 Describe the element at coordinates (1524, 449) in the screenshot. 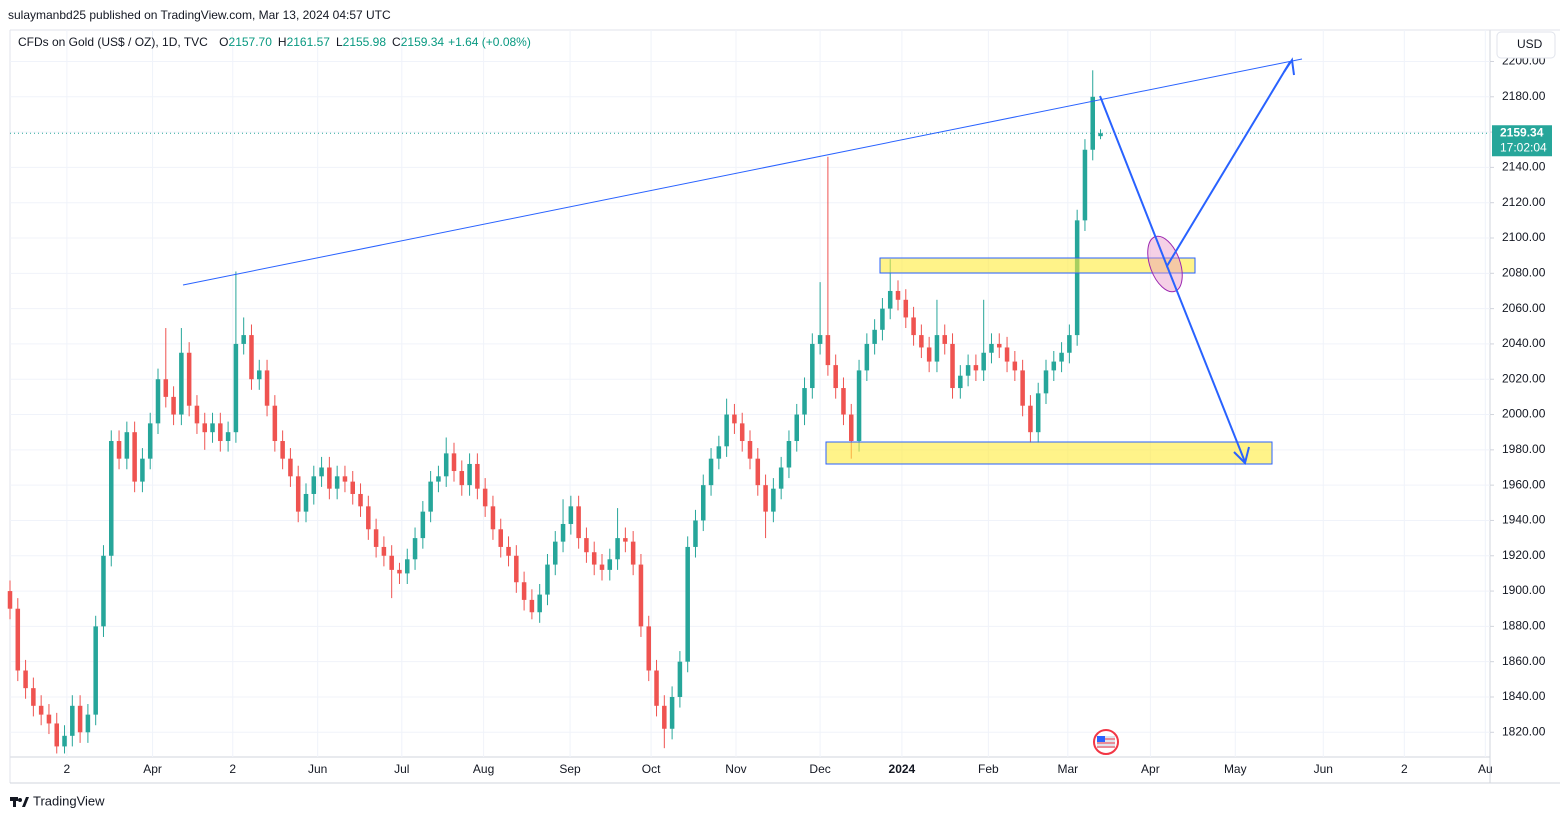

I see `y-tick-label: 1980.00` at that location.